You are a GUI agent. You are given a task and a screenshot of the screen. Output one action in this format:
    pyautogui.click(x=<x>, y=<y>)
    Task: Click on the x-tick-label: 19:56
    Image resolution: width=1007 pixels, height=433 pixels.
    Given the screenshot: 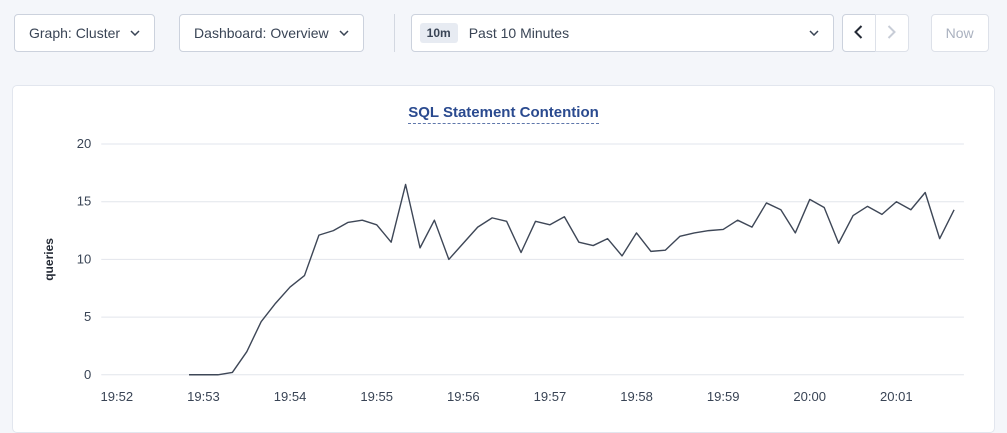 What is the action you would take?
    pyautogui.click(x=463, y=396)
    